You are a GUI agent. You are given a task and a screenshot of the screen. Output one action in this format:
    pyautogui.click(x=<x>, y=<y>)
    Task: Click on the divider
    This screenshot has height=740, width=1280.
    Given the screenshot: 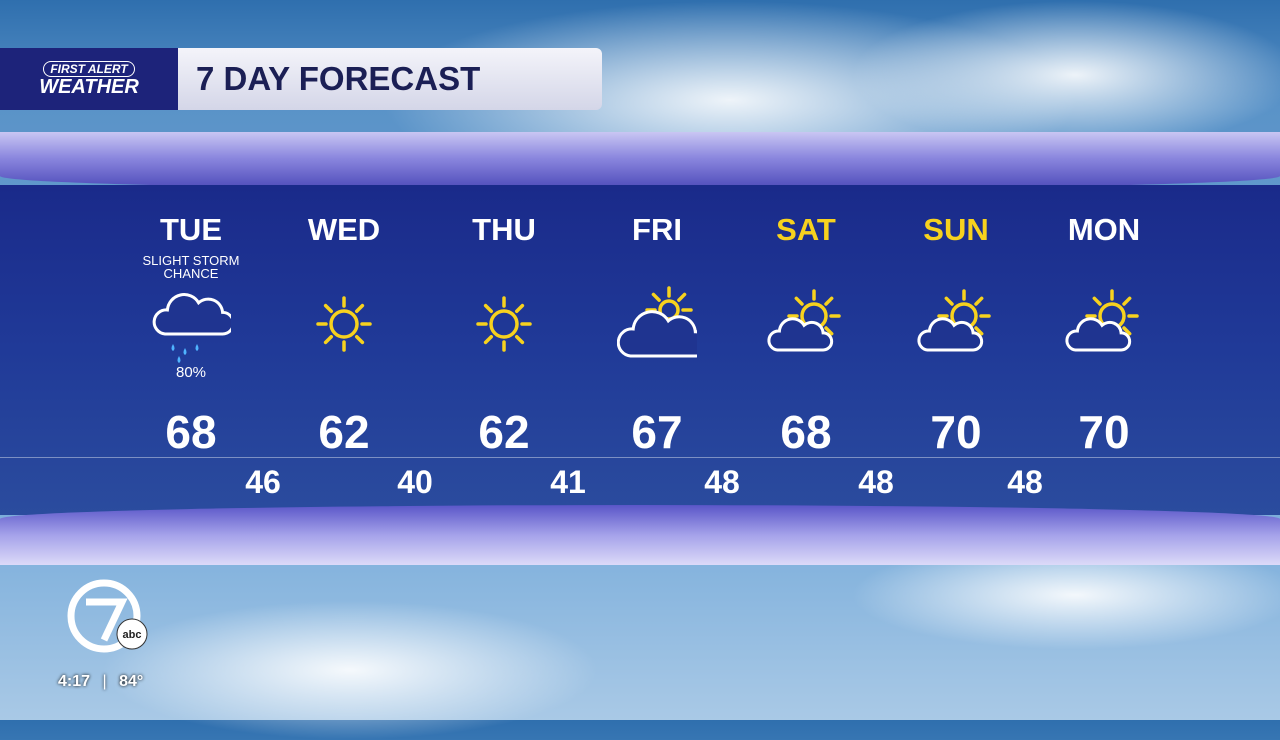 What is the action you would take?
    pyautogui.click(x=640, y=457)
    